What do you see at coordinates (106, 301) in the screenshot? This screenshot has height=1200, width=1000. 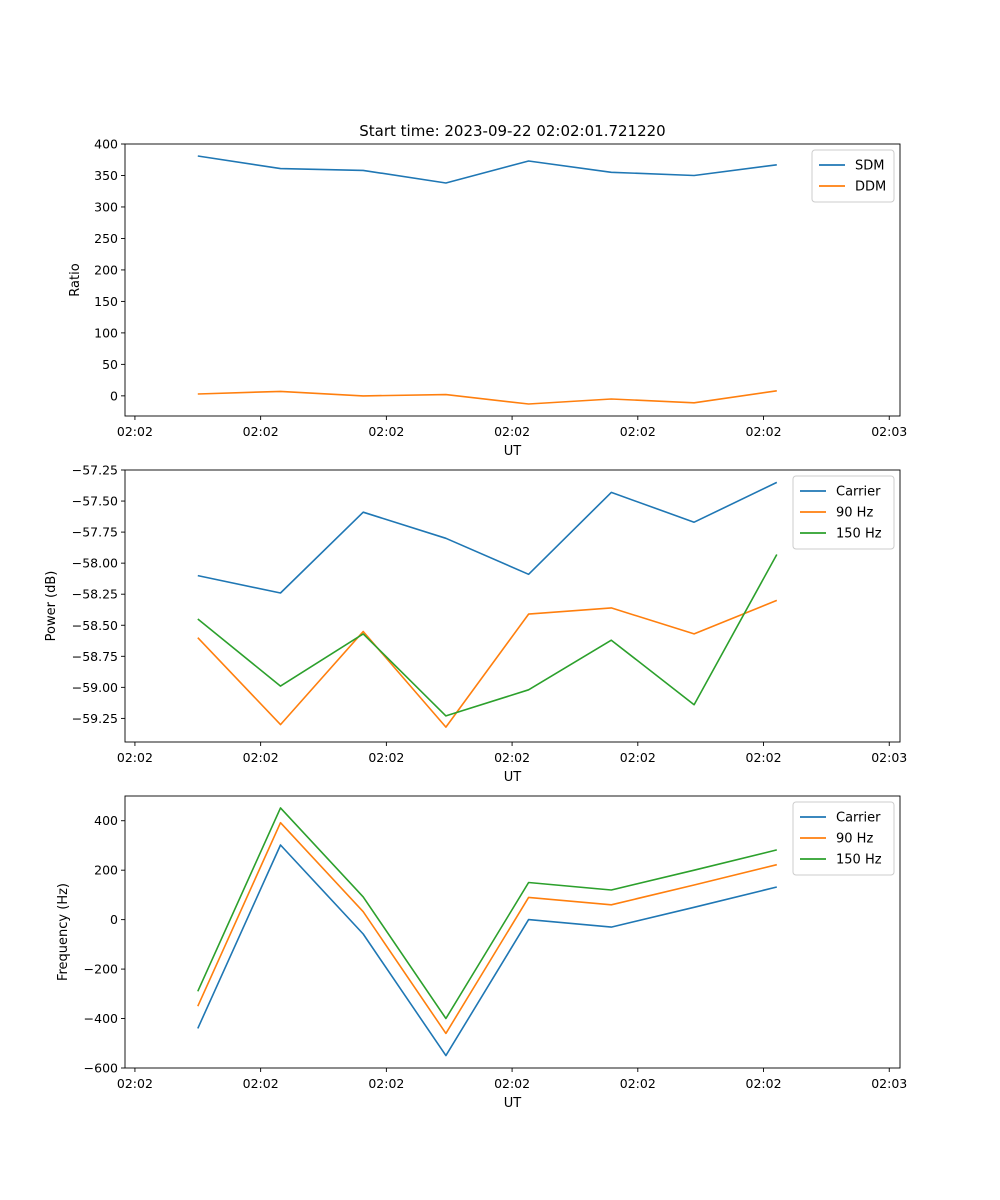 I see `y-tick-label: 150` at bounding box center [106, 301].